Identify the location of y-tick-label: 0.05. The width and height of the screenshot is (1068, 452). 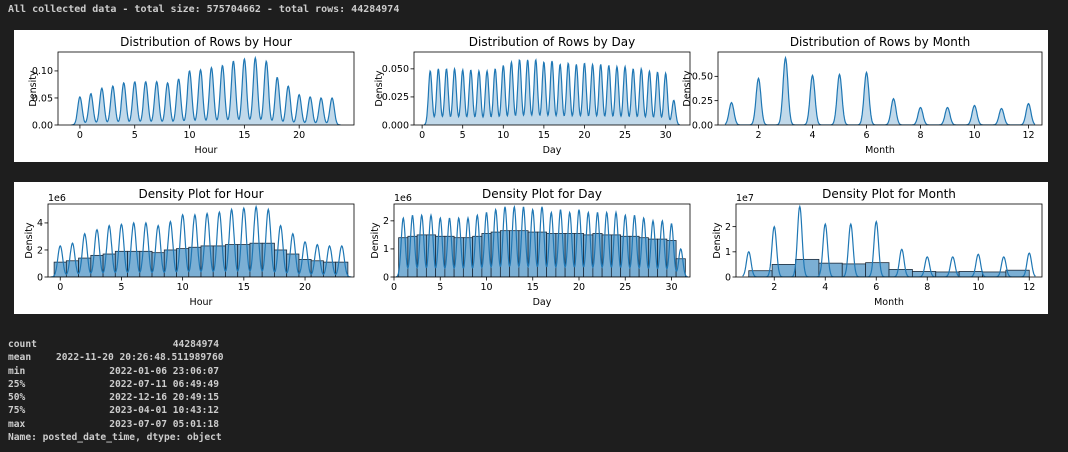
(42, 98).